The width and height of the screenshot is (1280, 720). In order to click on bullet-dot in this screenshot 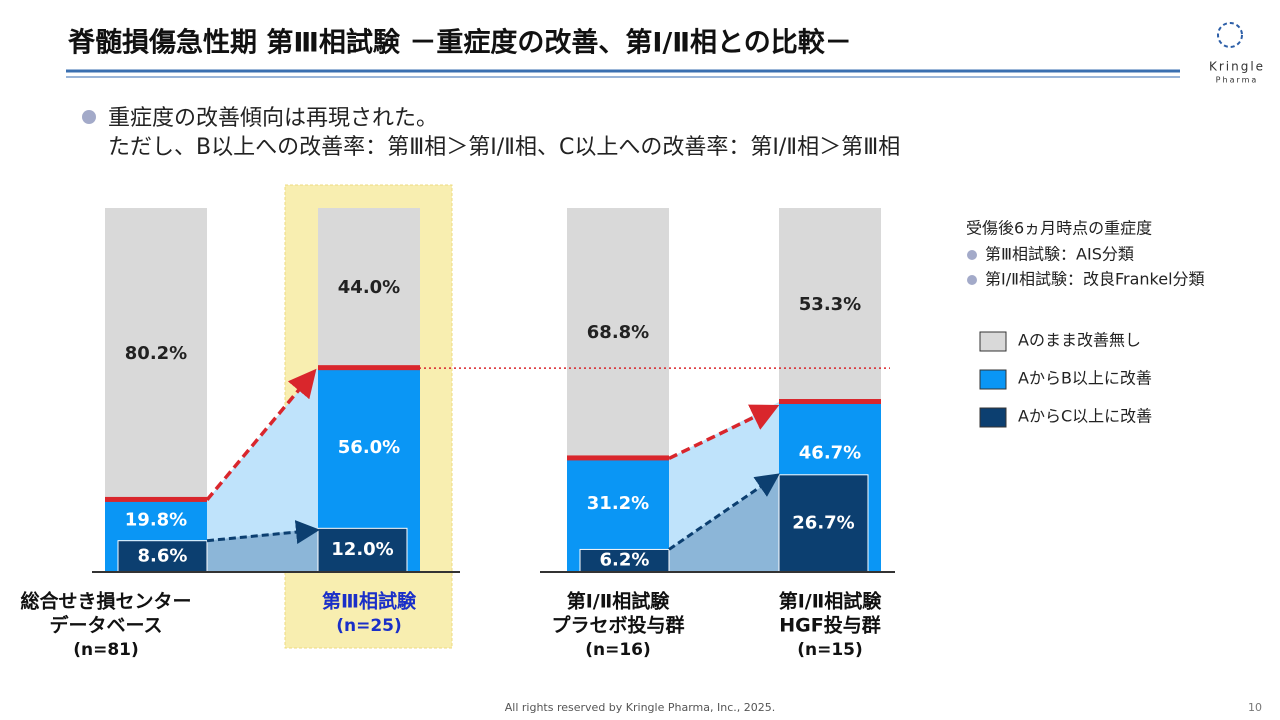, I will do `click(89, 117)`.